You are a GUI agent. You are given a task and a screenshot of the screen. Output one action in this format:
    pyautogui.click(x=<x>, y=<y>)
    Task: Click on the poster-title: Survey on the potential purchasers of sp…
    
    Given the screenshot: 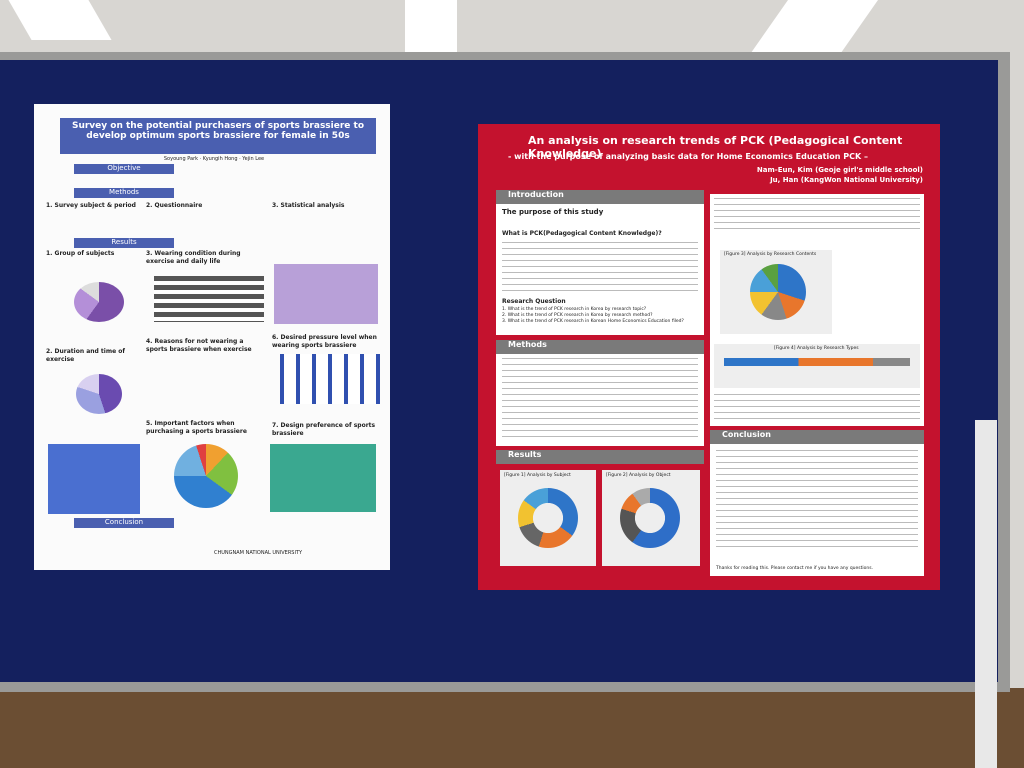 What is the action you would take?
    pyautogui.click(x=218, y=136)
    